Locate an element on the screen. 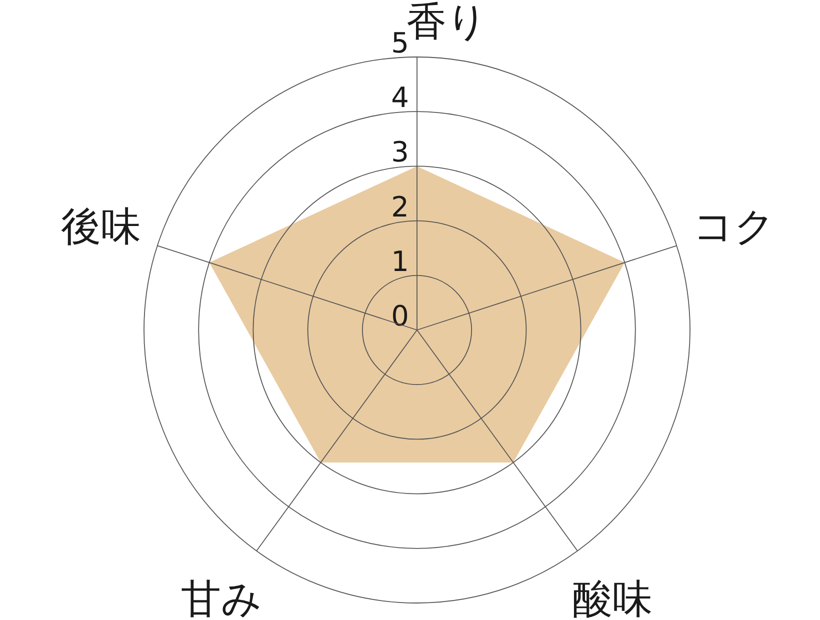 This screenshot has height=620, width=820. spoke-label: 香り is located at coordinates (447, 22).